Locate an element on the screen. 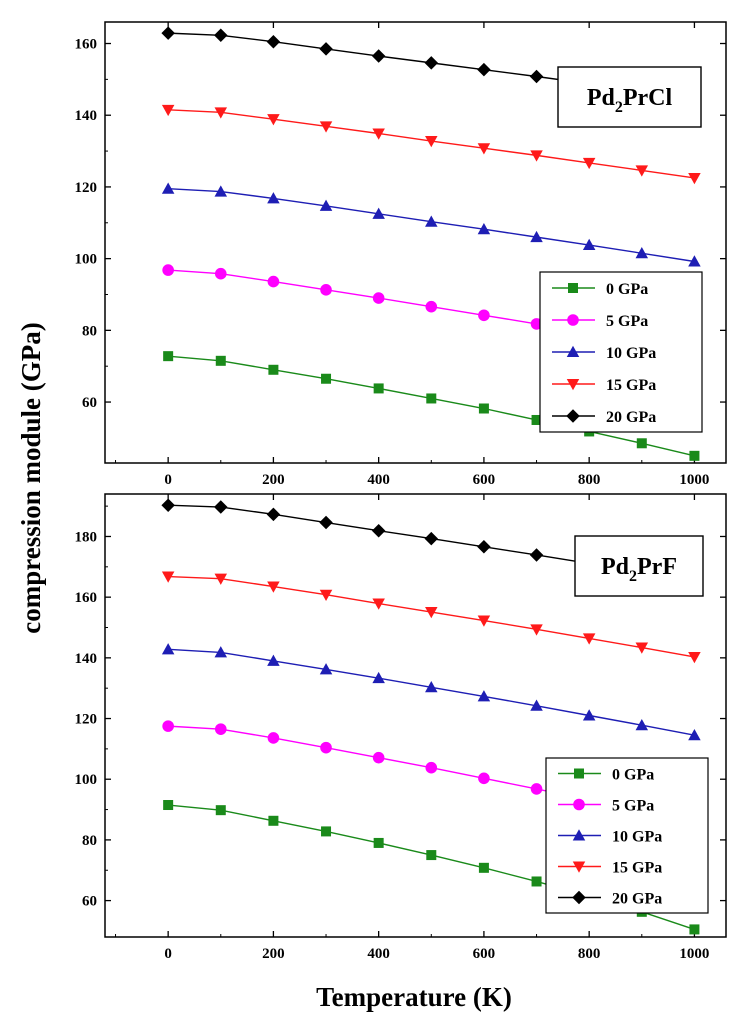 Image resolution: width=737 pixels, height=1021 pixels. legend-item-20-gpa: 20 GPa is located at coordinates (610, 899).